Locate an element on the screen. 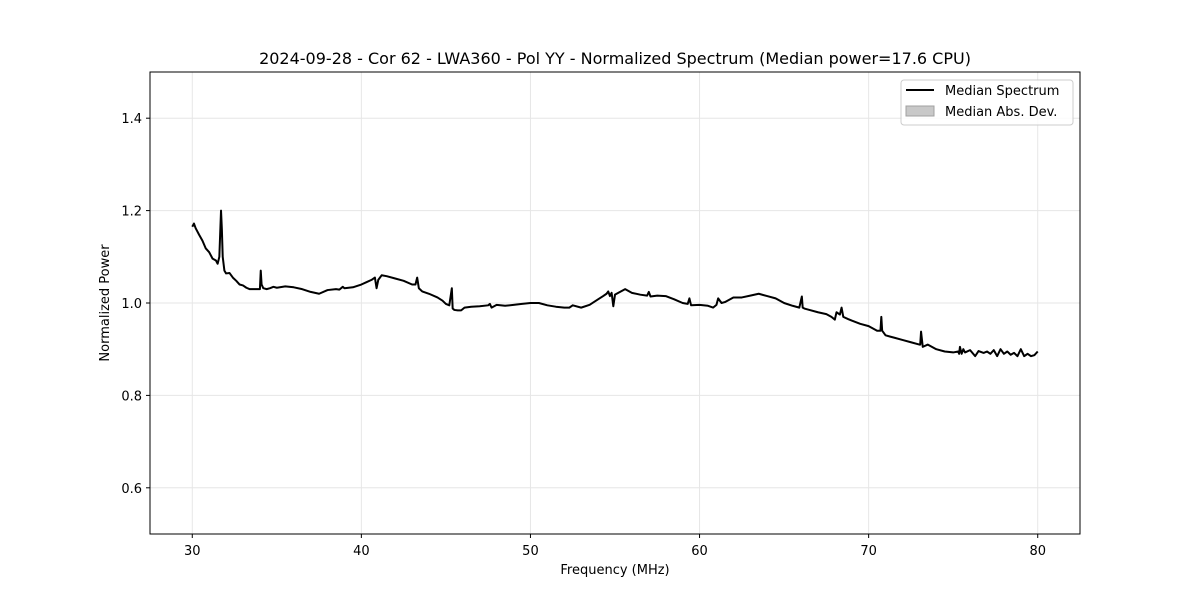 The image size is (1200, 600). y-tick-label: 0.6 is located at coordinates (131, 489).